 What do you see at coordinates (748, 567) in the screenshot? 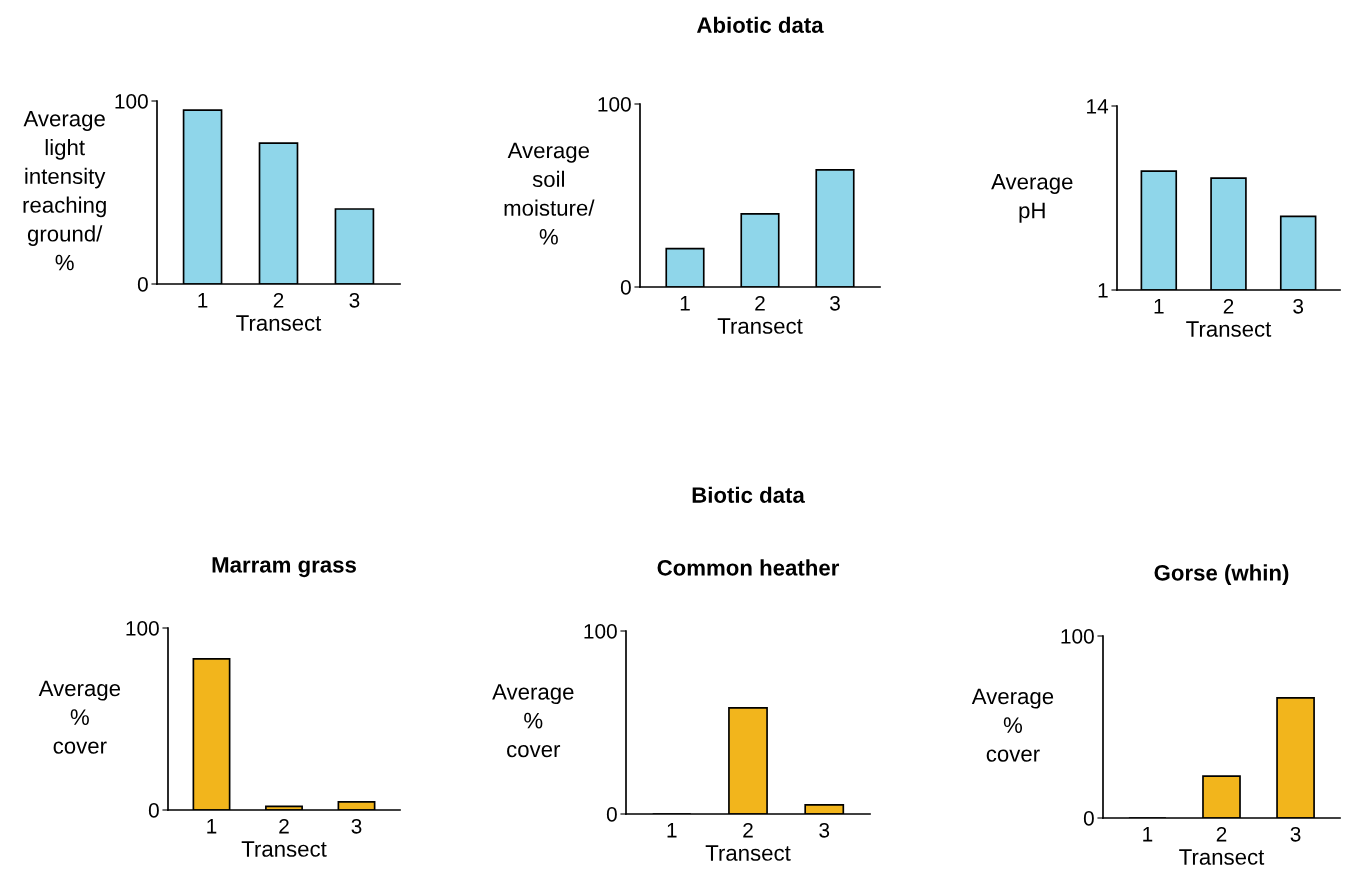
I see `chart-title: Common heather` at bounding box center [748, 567].